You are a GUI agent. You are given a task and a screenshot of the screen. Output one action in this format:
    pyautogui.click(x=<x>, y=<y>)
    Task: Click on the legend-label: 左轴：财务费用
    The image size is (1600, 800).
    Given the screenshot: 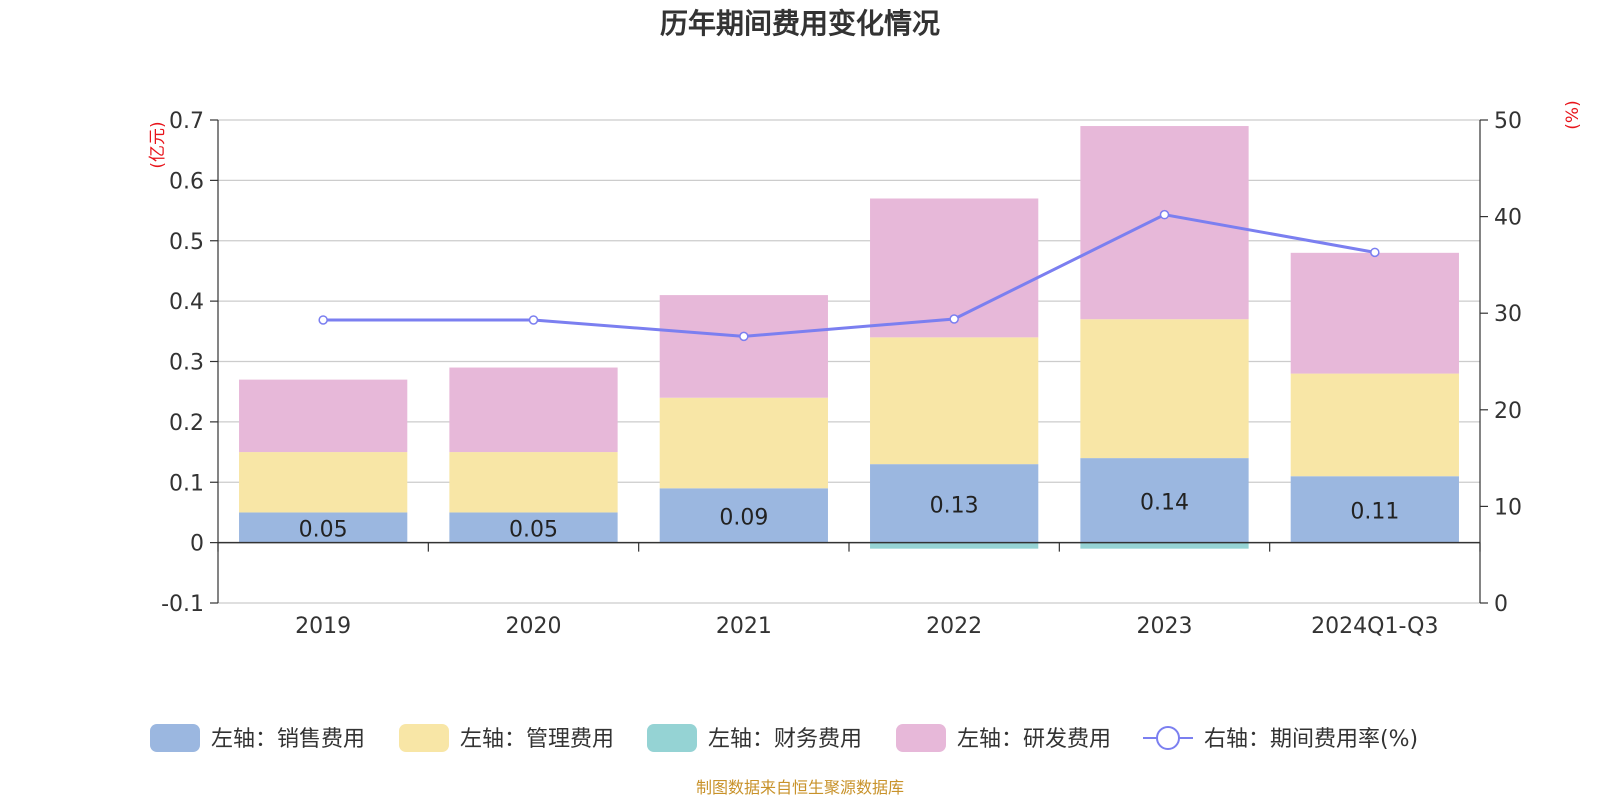 What is the action you would take?
    pyautogui.click(x=785, y=739)
    